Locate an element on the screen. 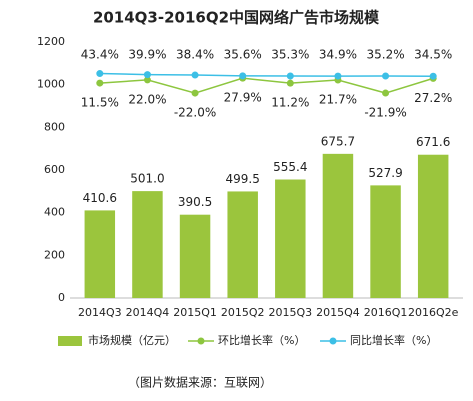 This screenshot has width=473, height=401. bar-value-label: 499.5 is located at coordinates (243, 179).